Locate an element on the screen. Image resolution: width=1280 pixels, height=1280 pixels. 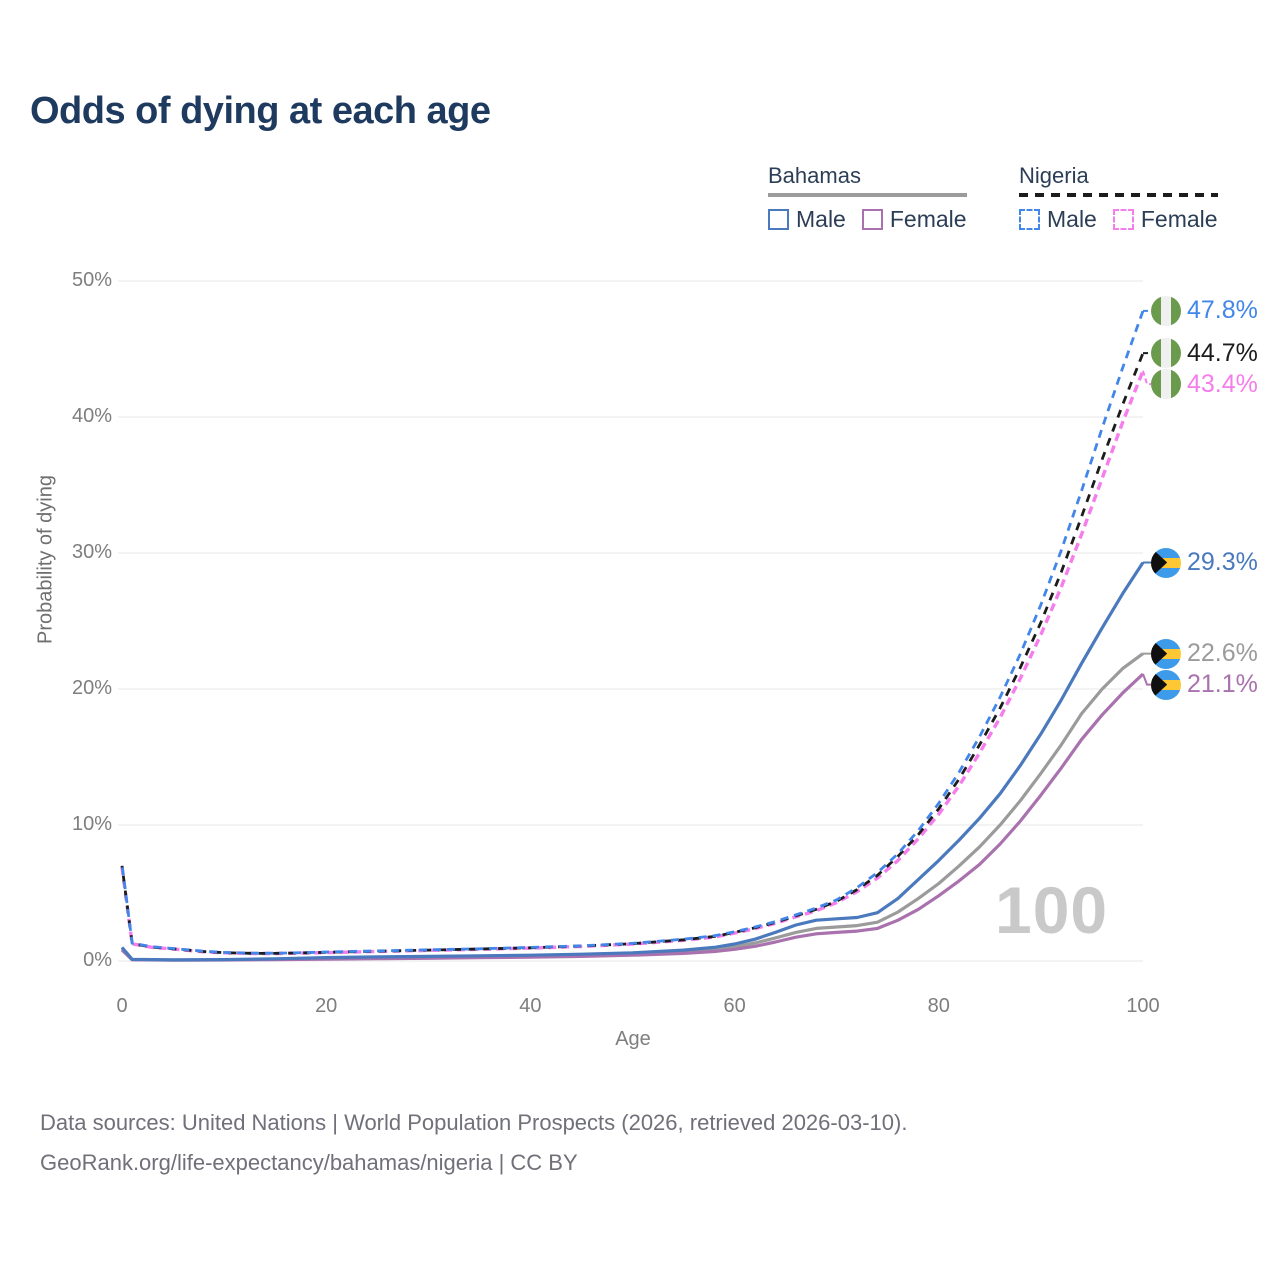
end-label-nigeria-male: 47.8% is located at coordinates (1204, 310).